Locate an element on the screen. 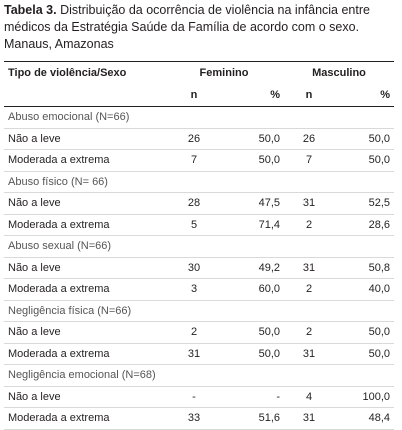 The height and width of the screenshot is (430, 402). data-row: Moderada a extrema 5 71,4 2 28,6 is located at coordinates (199, 225).